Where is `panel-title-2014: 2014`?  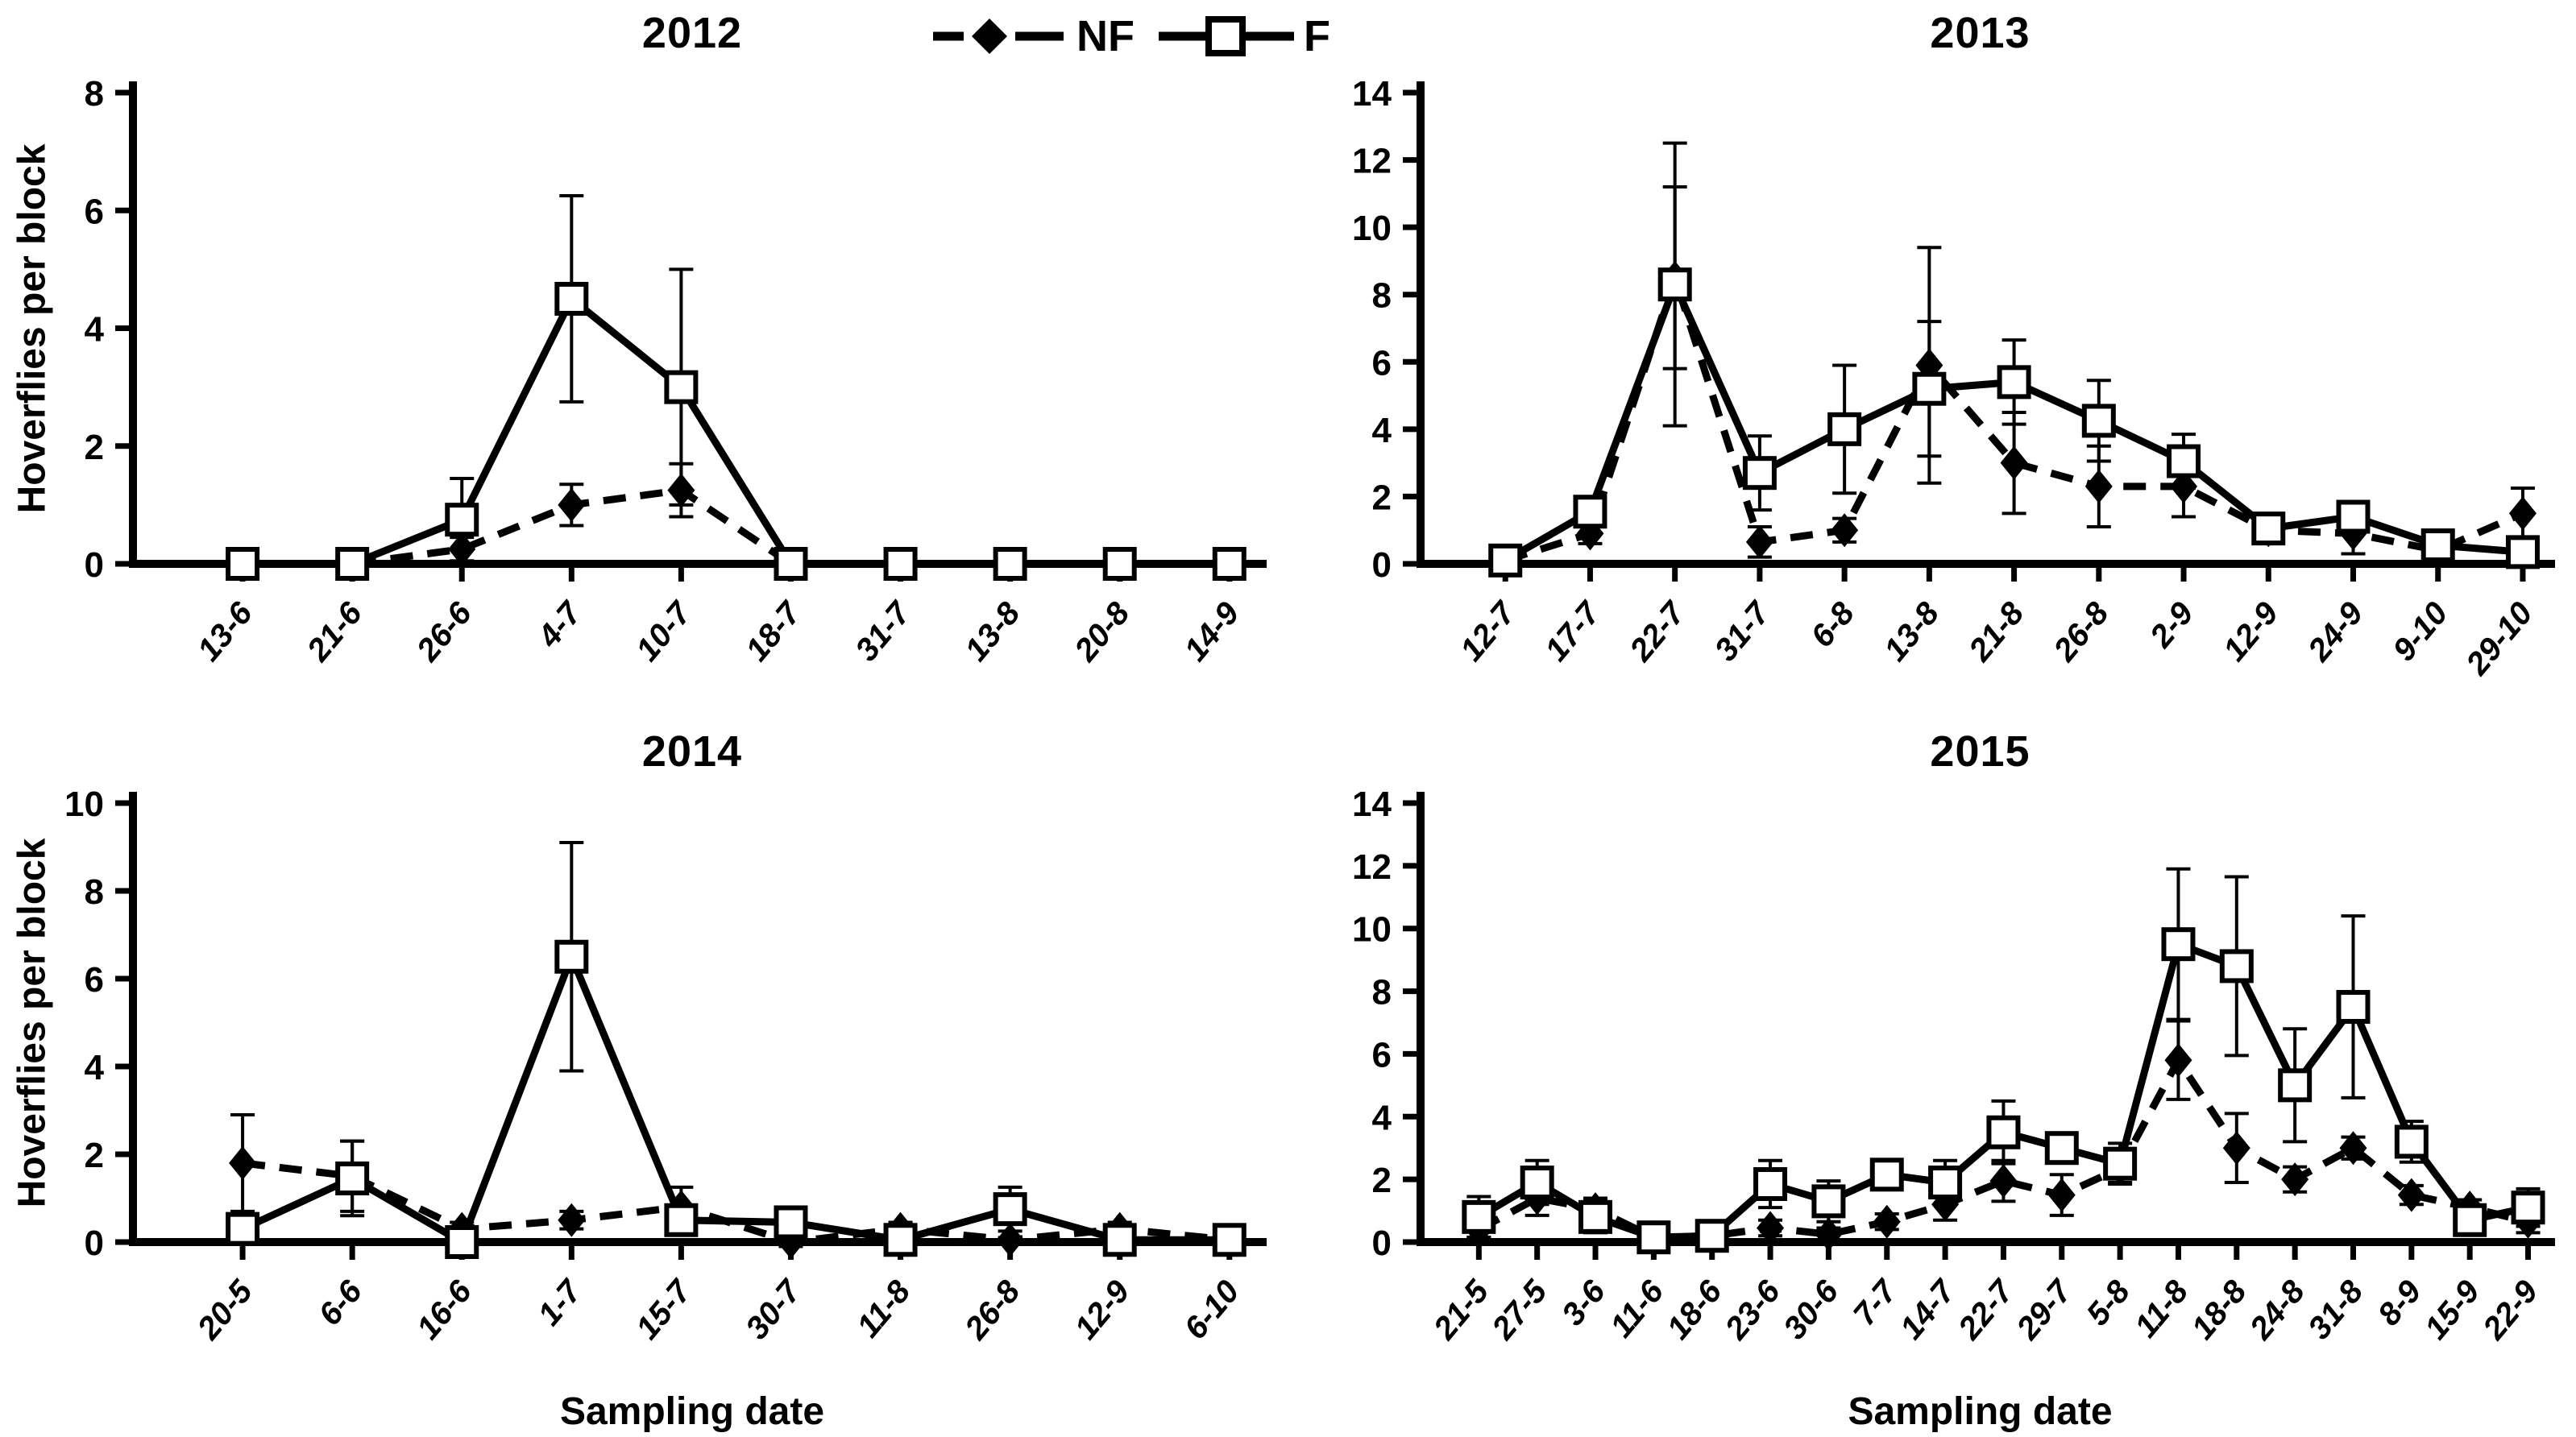
panel-title-2014: 2014 is located at coordinates (692, 751).